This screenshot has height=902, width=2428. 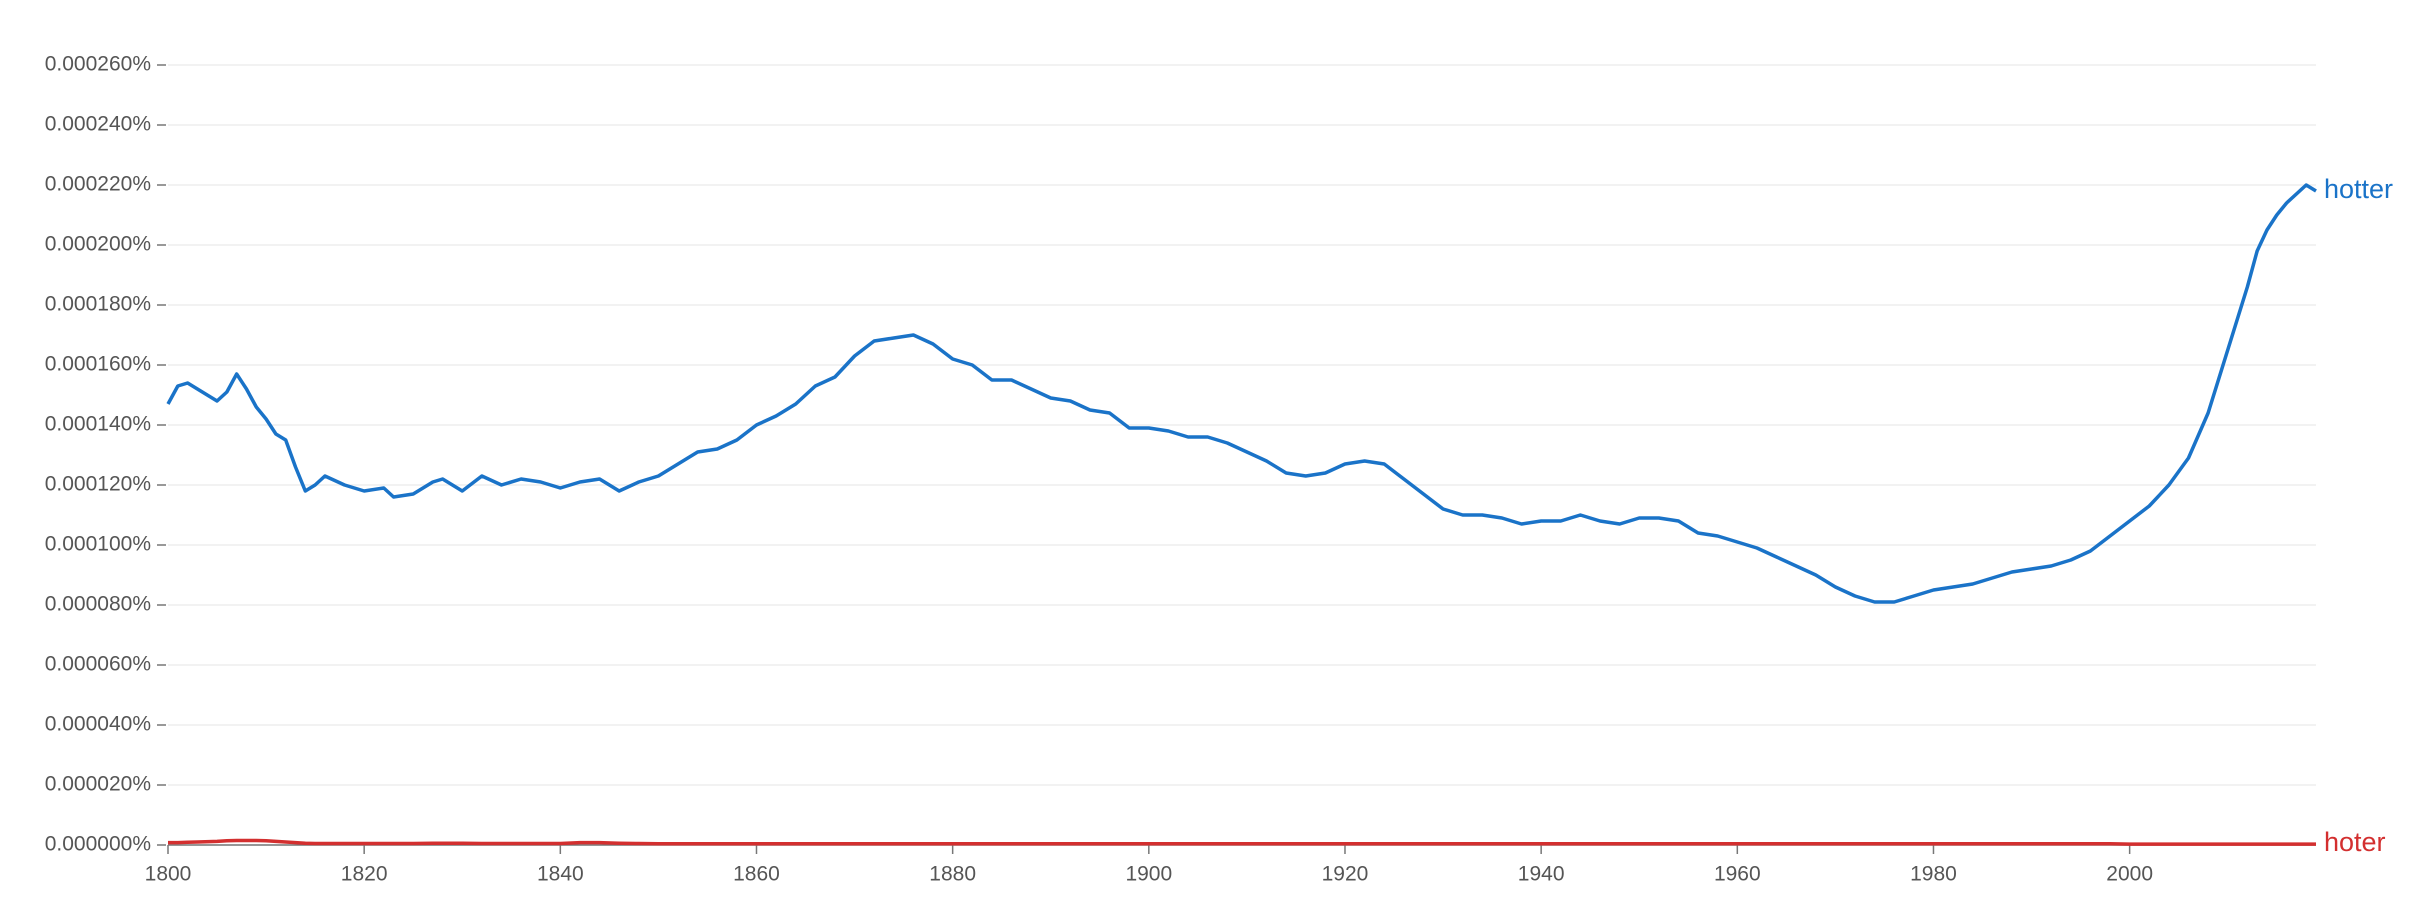 What do you see at coordinates (98, 544) in the screenshot?
I see `y-tick-label: 0.000100%` at bounding box center [98, 544].